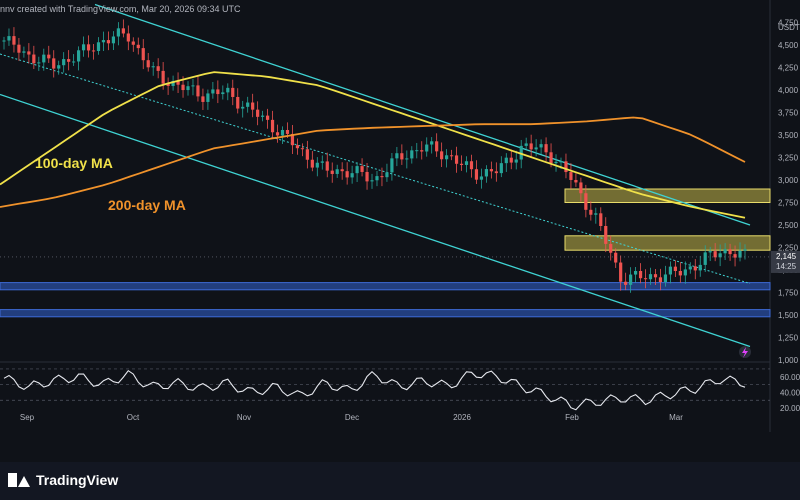 This screenshot has height=500, width=800. Describe the element at coordinates (676, 417) in the screenshot. I see `x-tick-label: Mar` at that location.